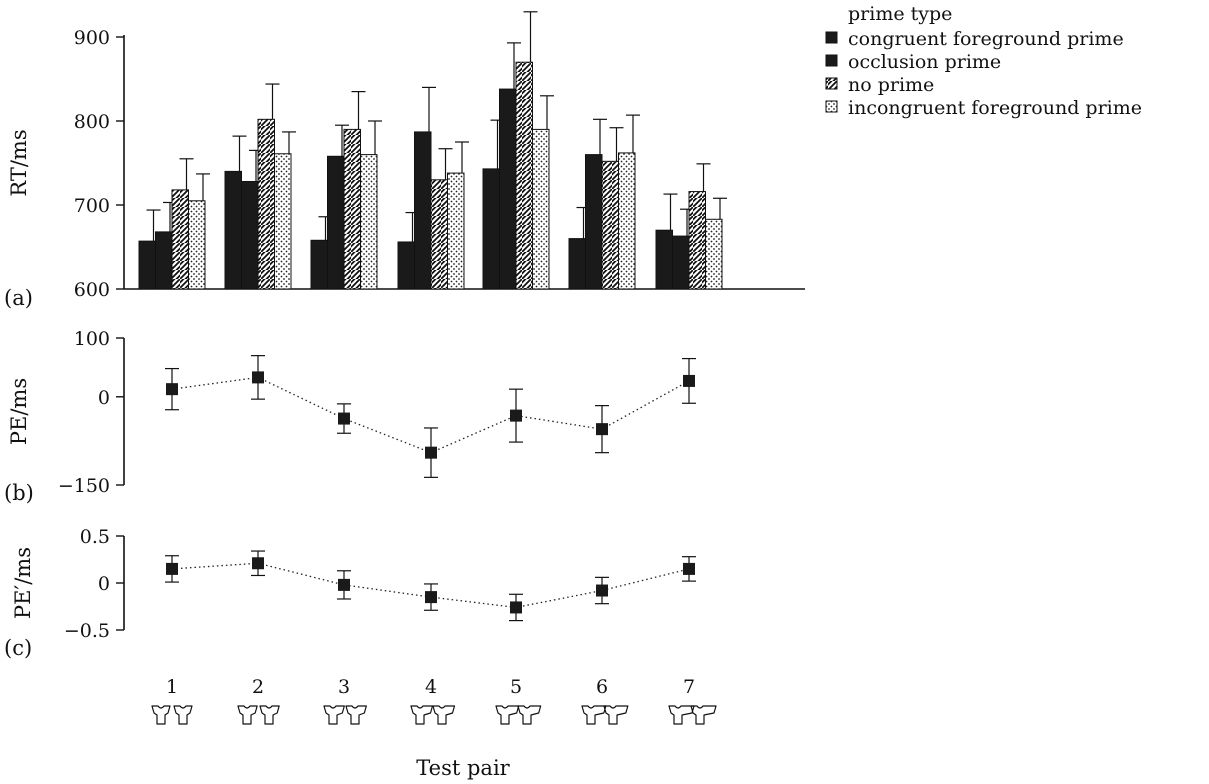 This screenshot has width=1209, height=784. What do you see at coordinates (602, 687) in the screenshot?
I see `x-tick-label: 6` at bounding box center [602, 687].